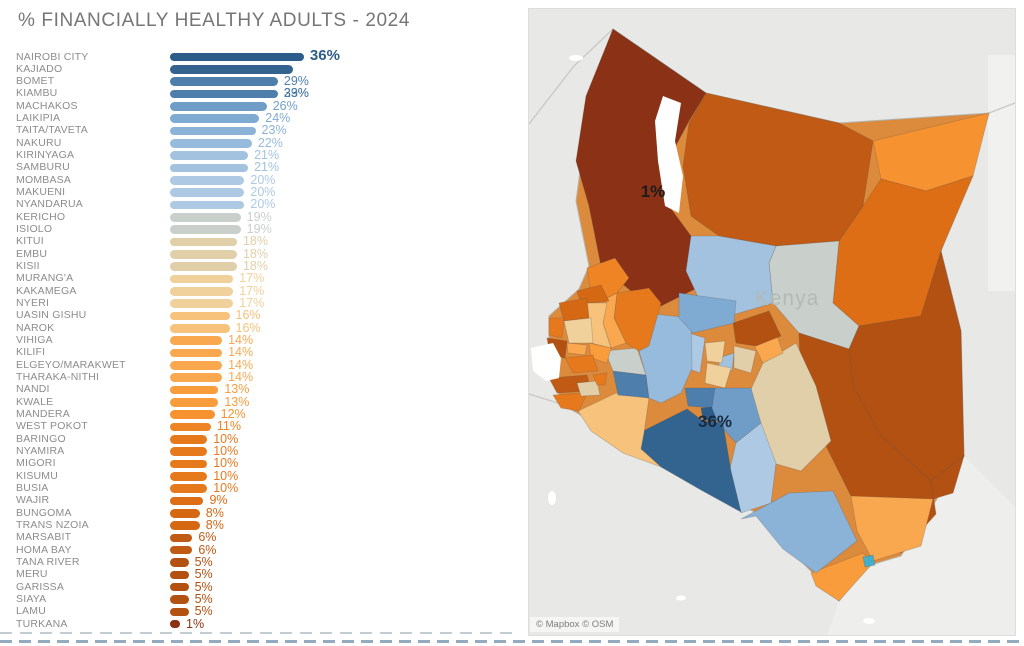  What do you see at coordinates (799, 532) in the screenshot?
I see `county-taita-taveta` at bounding box center [799, 532].